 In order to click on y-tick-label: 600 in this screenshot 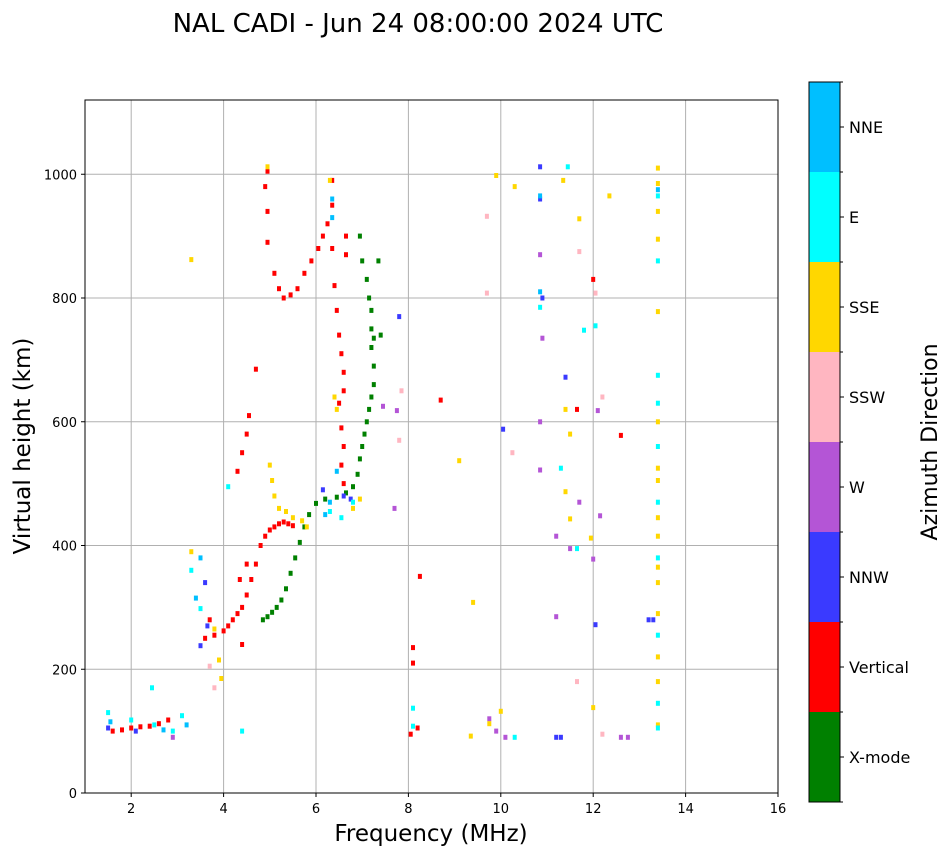, I will do `click(64, 423)`.